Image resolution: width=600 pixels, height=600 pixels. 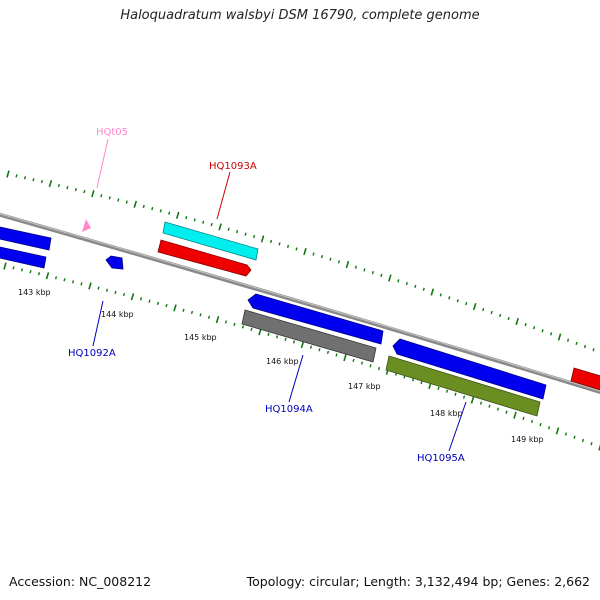 I want to click on cds-left-lower, so click(x=23, y=257).